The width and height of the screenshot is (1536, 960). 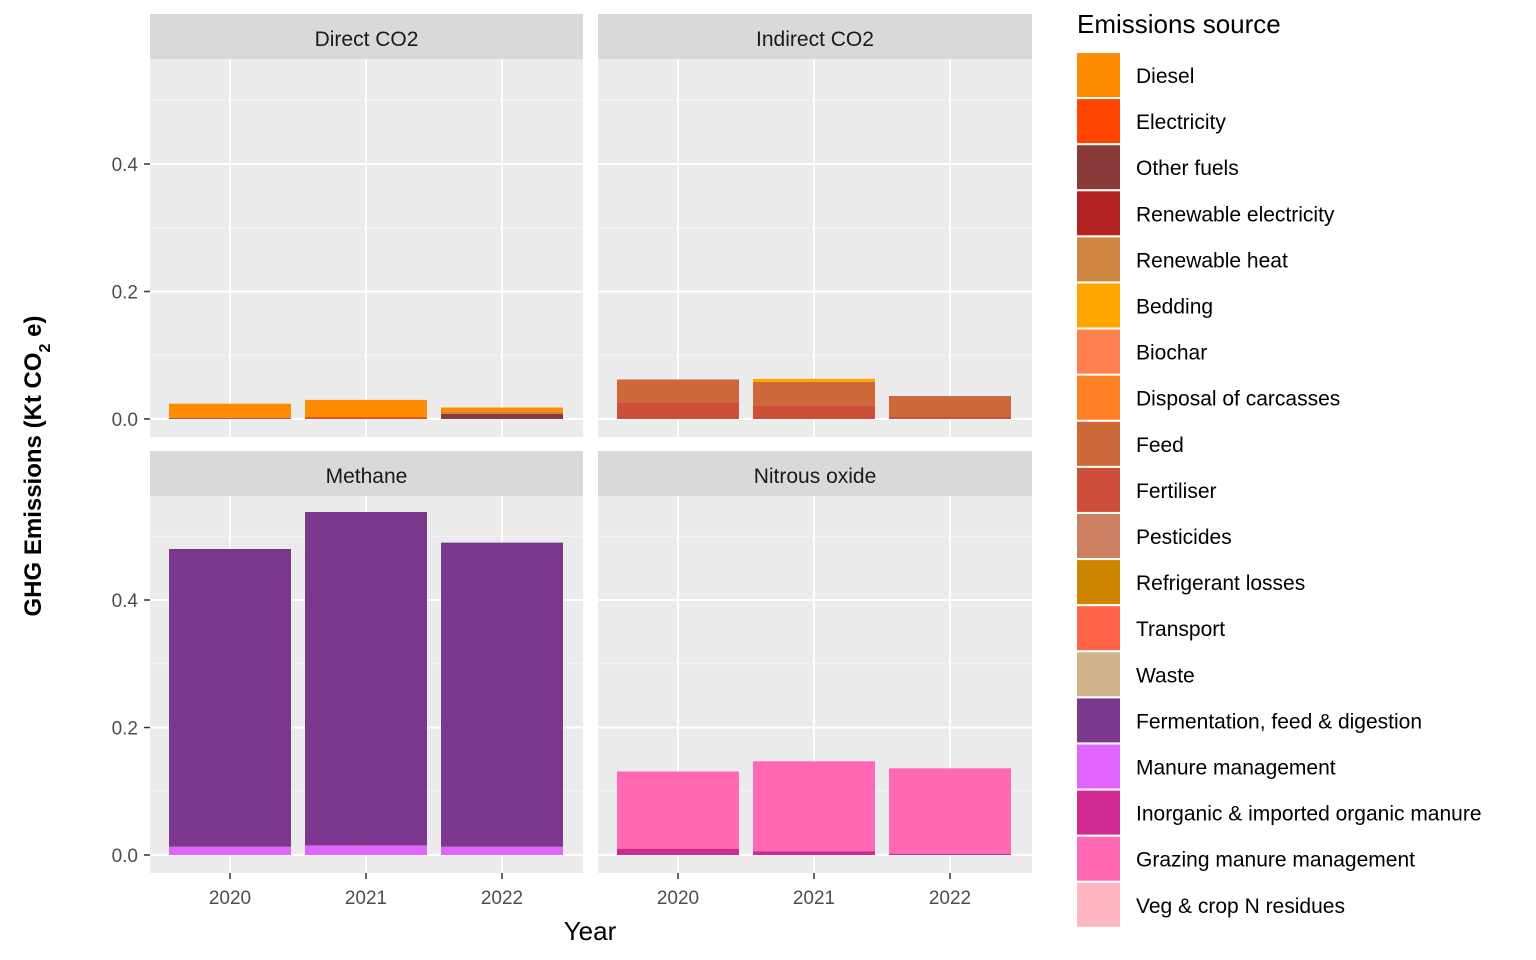 What do you see at coordinates (814, 853) in the screenshot?
I see `bar-segment-2021-inorganic-imported-organic-manure` at bounding box center [814, 853].